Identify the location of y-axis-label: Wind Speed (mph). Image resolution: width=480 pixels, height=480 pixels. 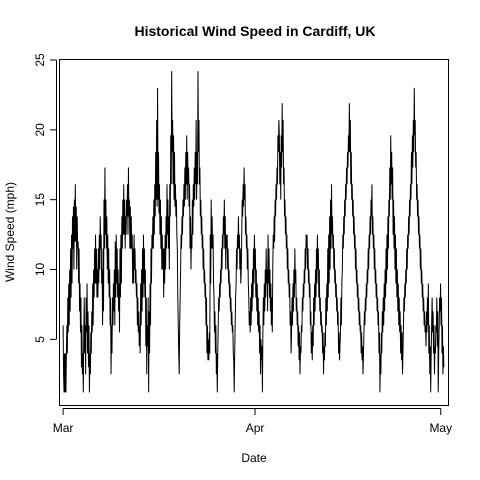
(10, 232).